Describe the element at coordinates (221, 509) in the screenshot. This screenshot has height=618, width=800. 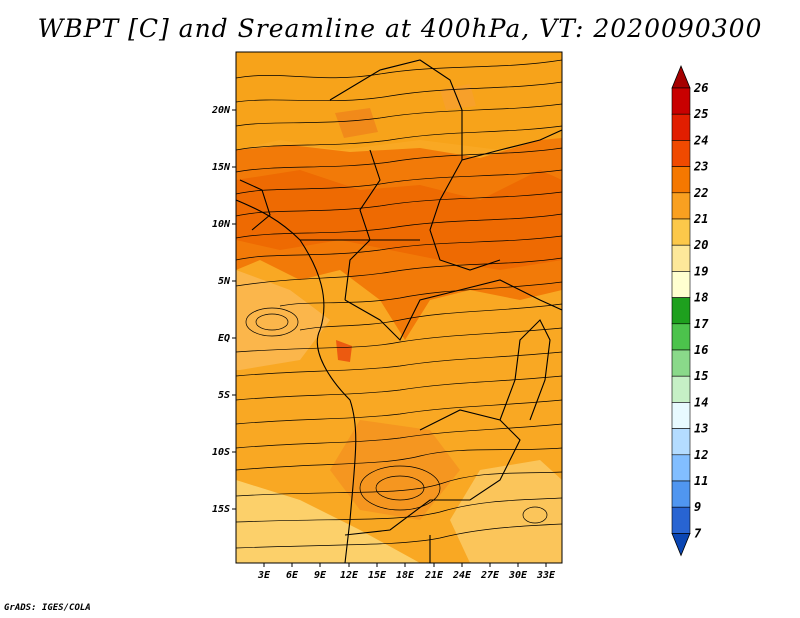
I see `lat-label: 15S` at that location.